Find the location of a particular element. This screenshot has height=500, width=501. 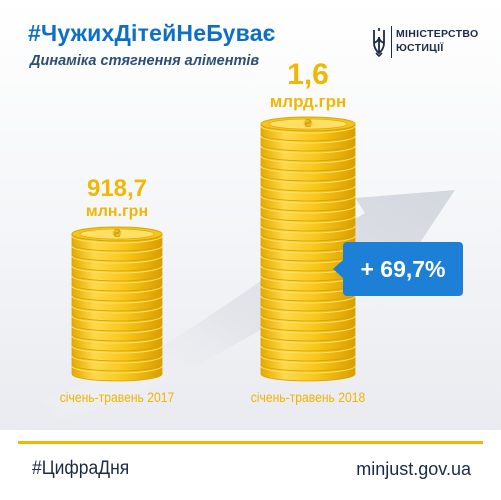

value-label-2018: 1,6 is located at coordinates (308, 74).